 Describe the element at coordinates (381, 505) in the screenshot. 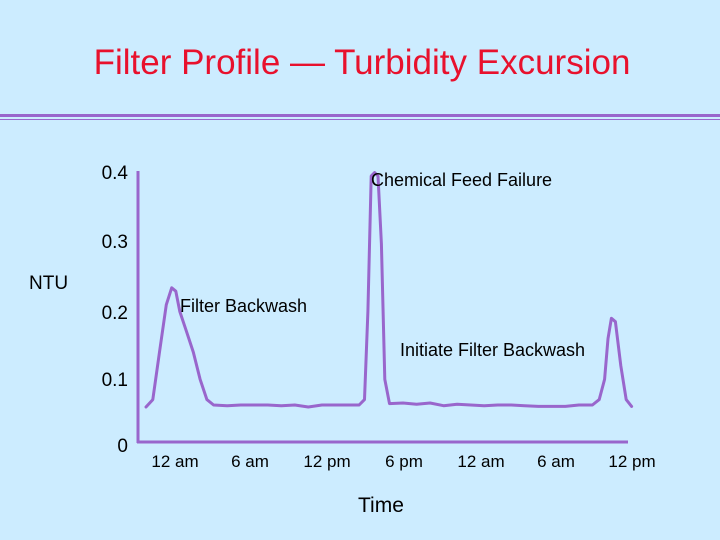

I see `x-axis-label: Time` at that location.